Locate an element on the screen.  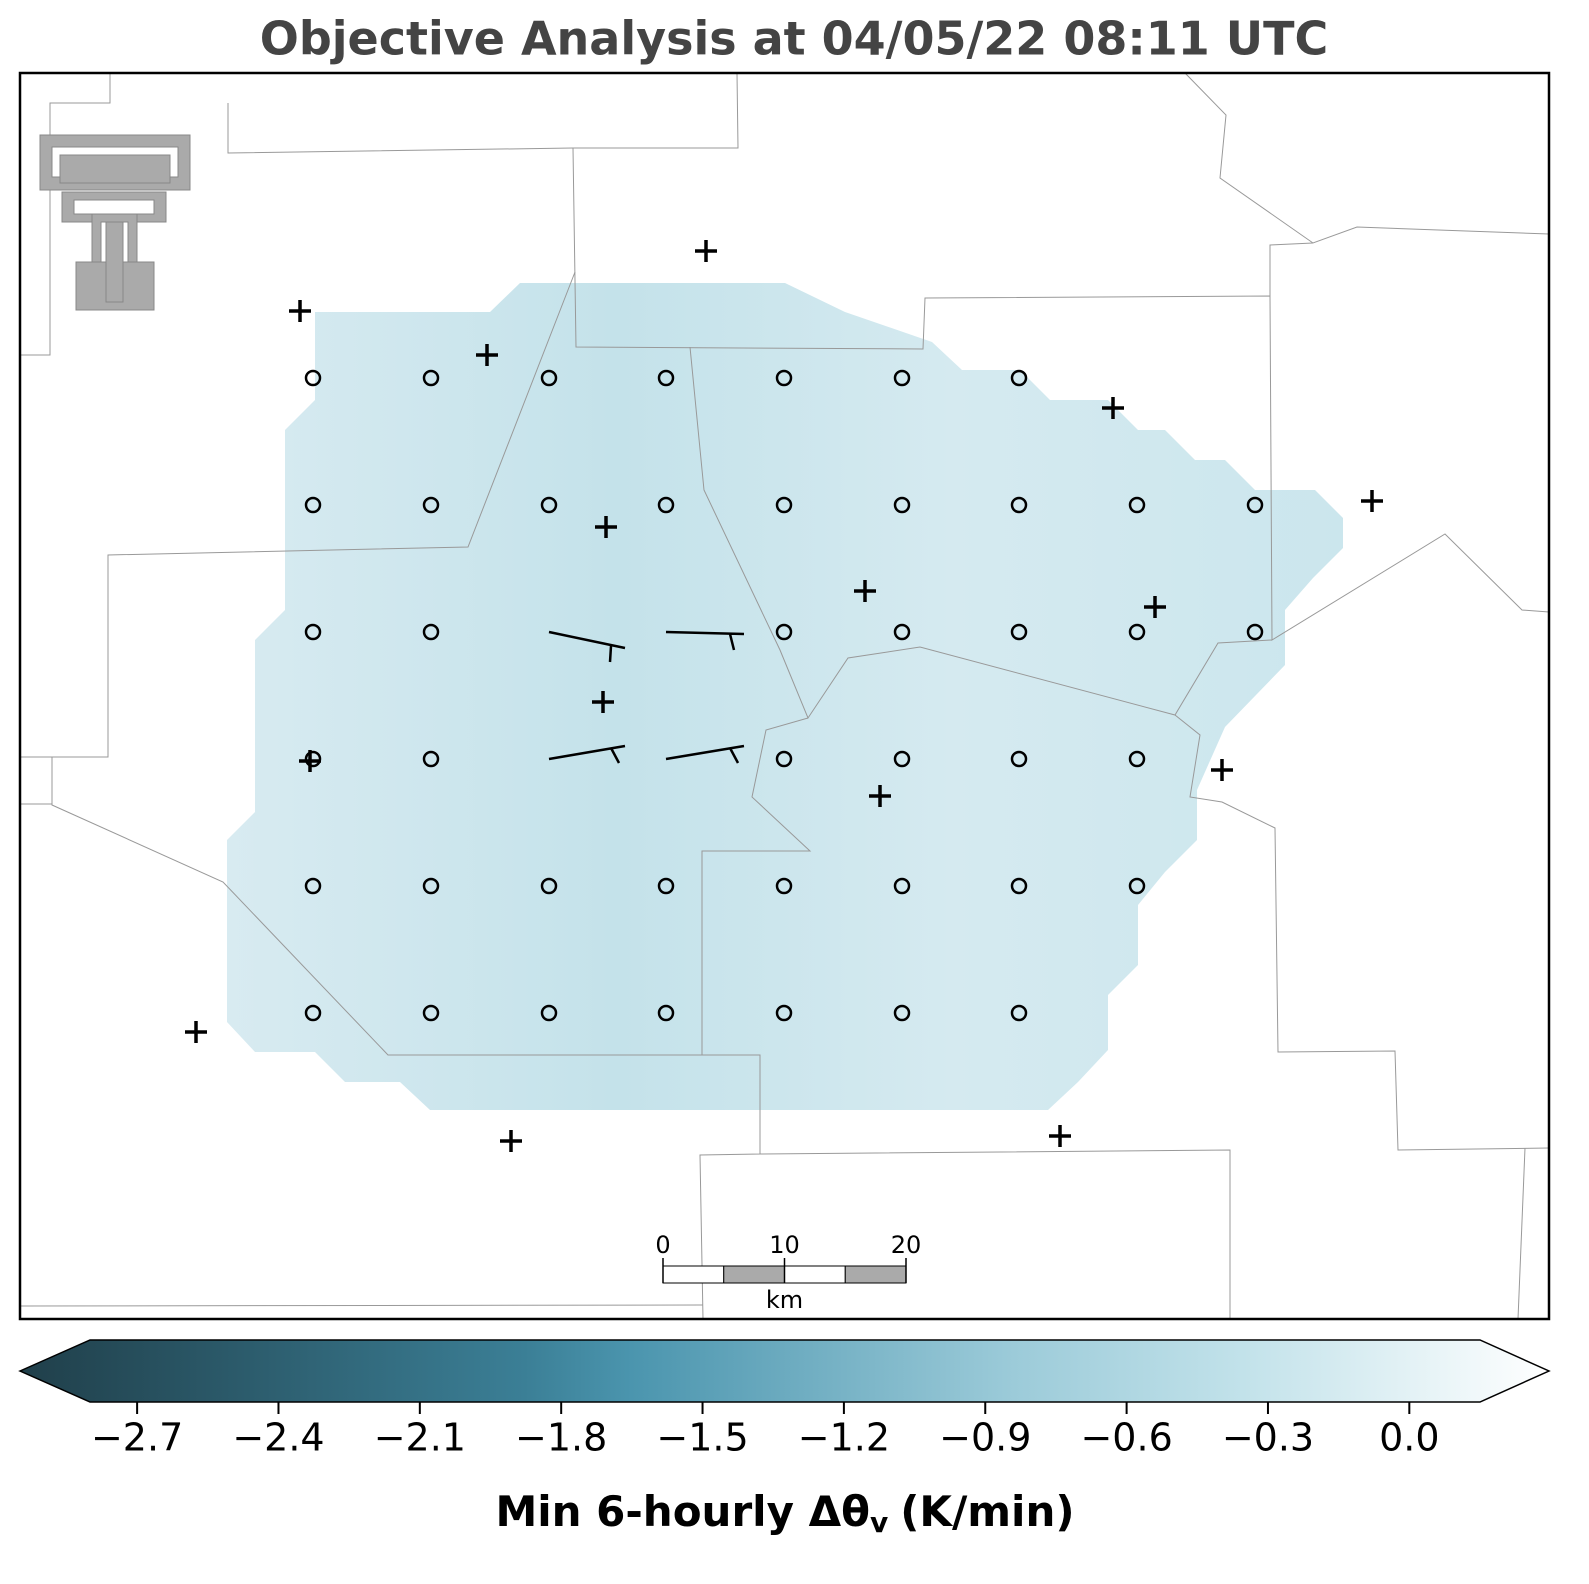
colorbar-label: Min 6-hourly Δθv (K/min) is located at coordinates (784, 1513).